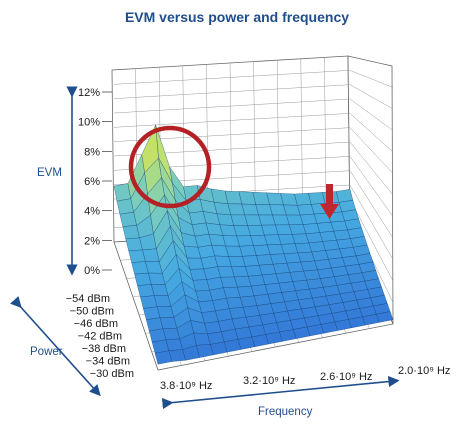 The height and width of the screenshot is (425, 475). Describe the element at coordinates (269, 381) in the screenshot. I see `frequency-tick-label: 3.2·10⁹ Hz` at that location.